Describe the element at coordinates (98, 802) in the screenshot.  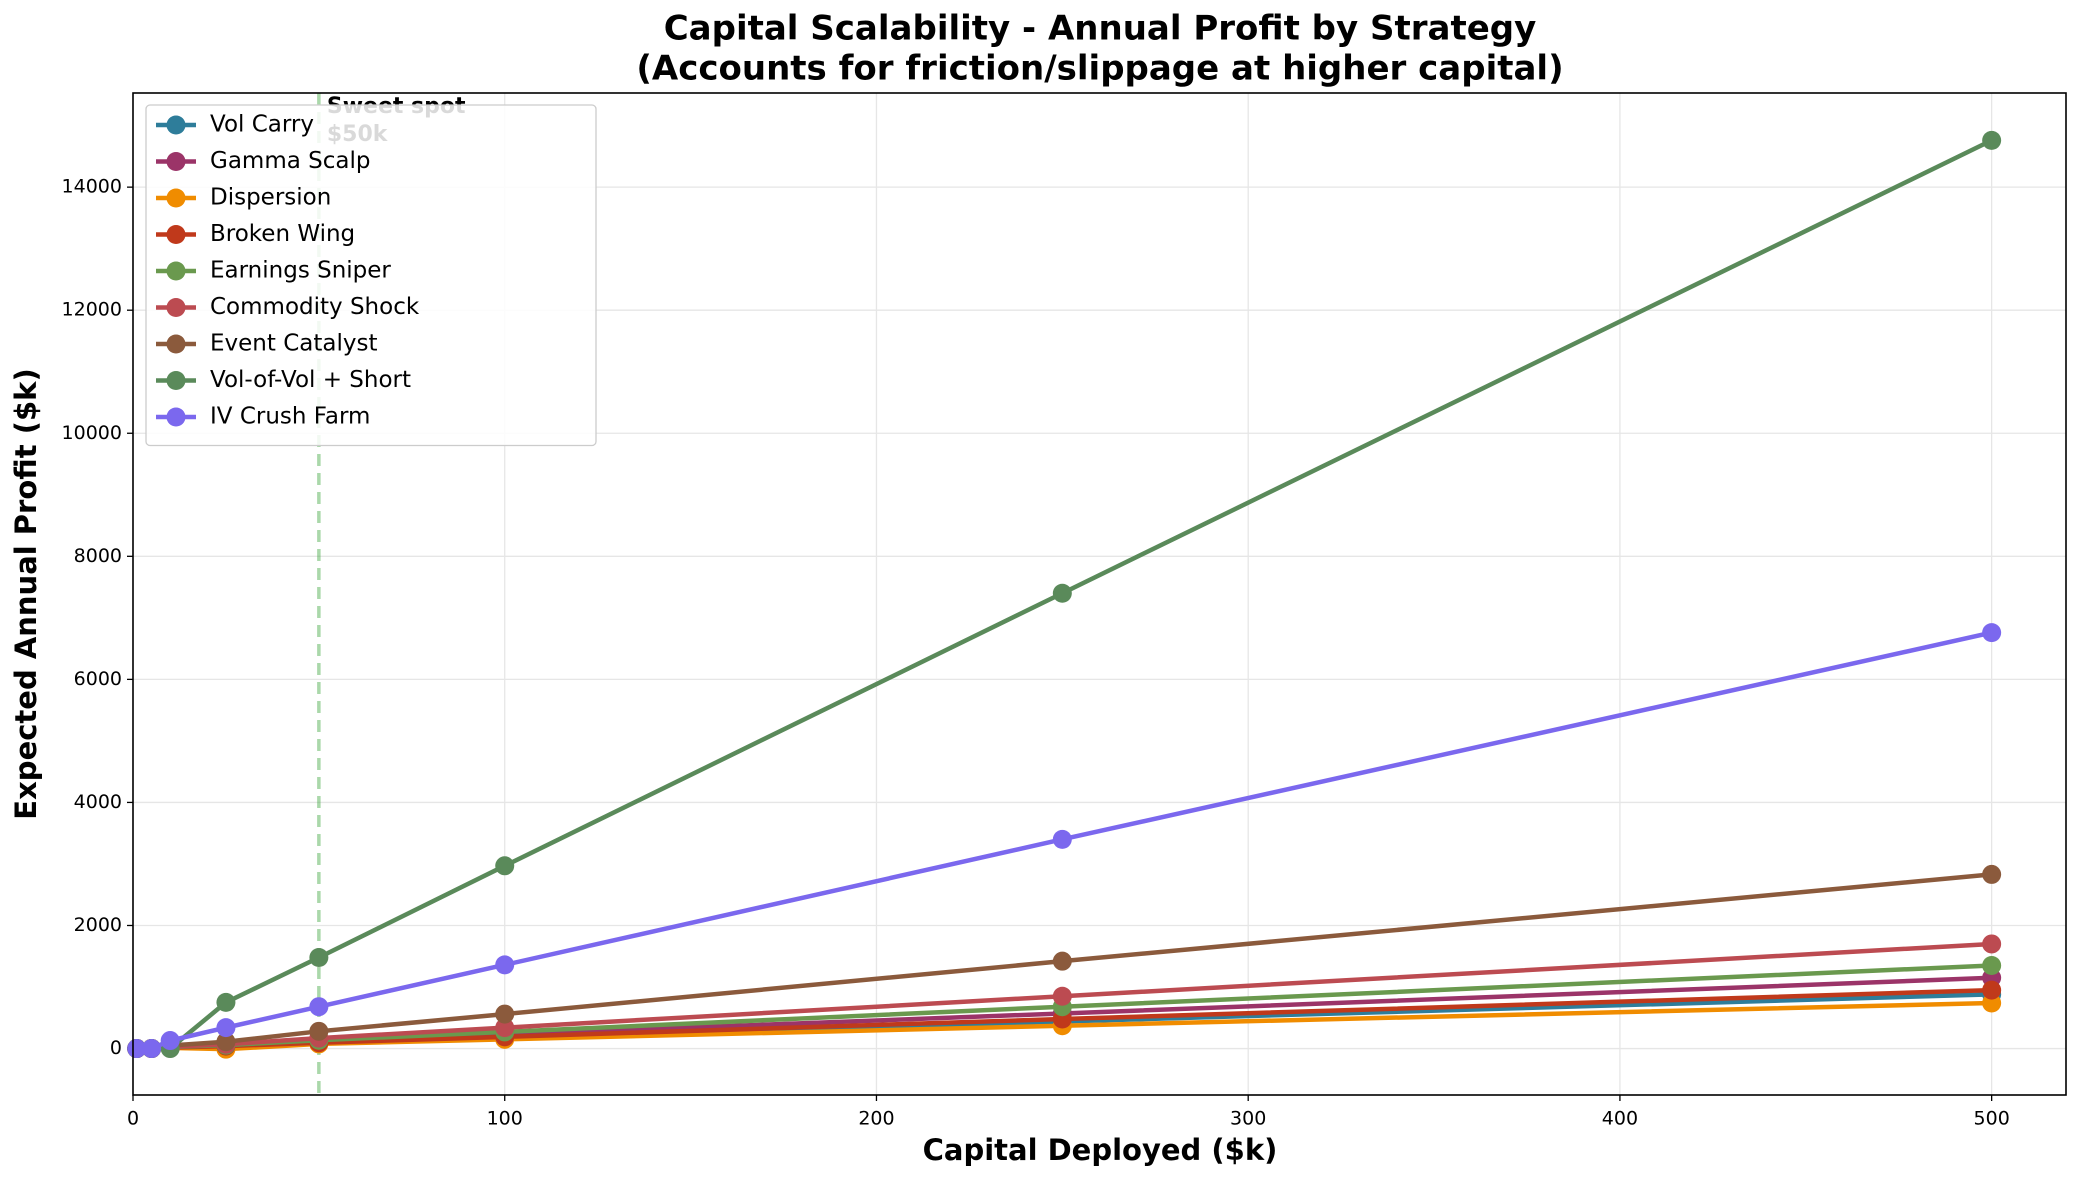
I see `y-tick-label: 4000` at that location.